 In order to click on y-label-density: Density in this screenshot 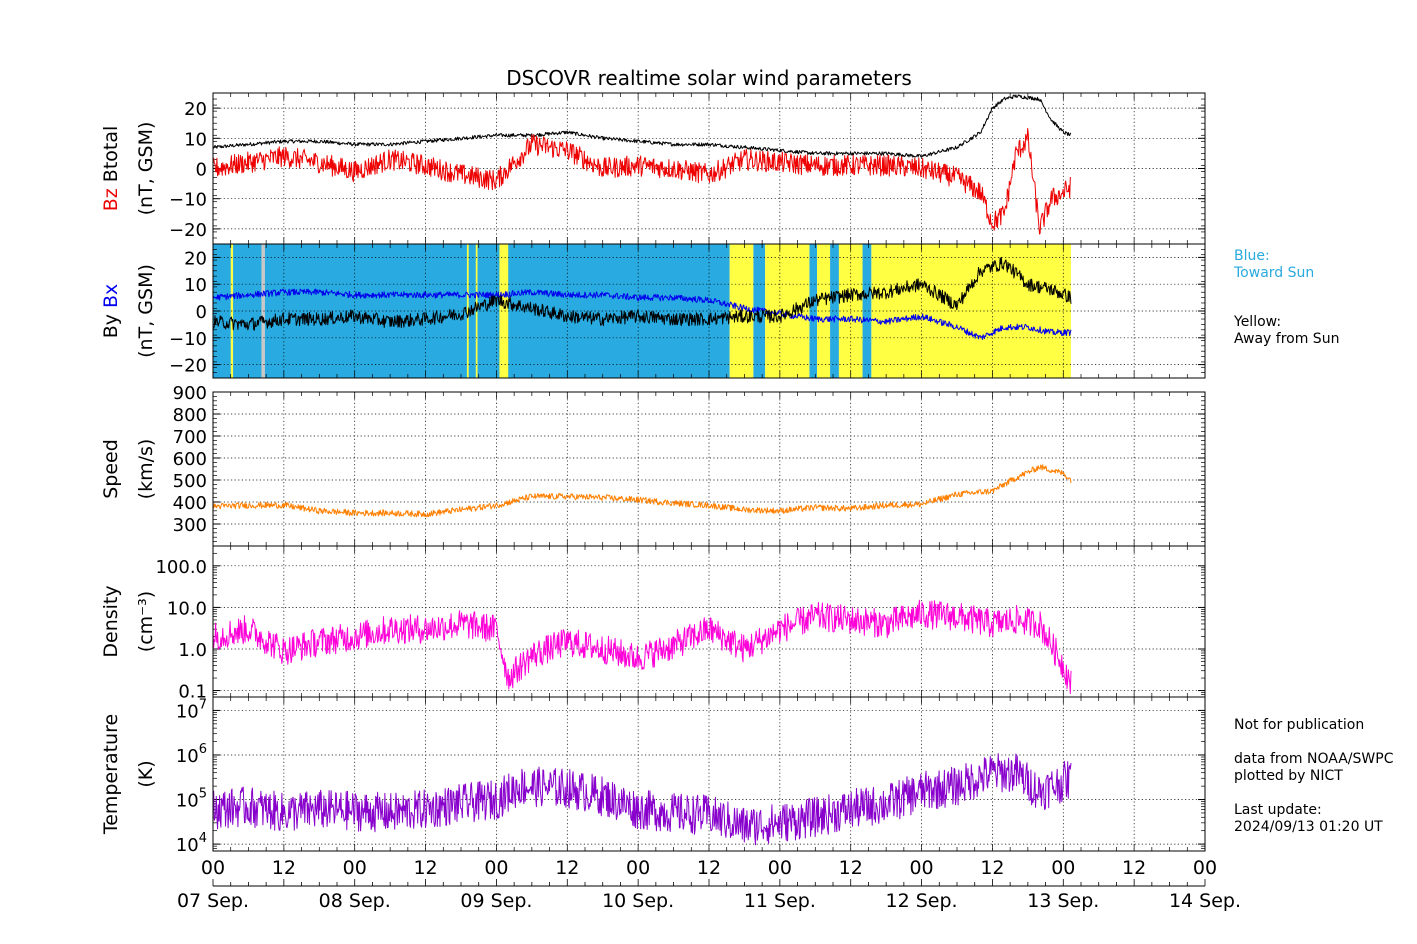, I will do `click(111, 621)`.